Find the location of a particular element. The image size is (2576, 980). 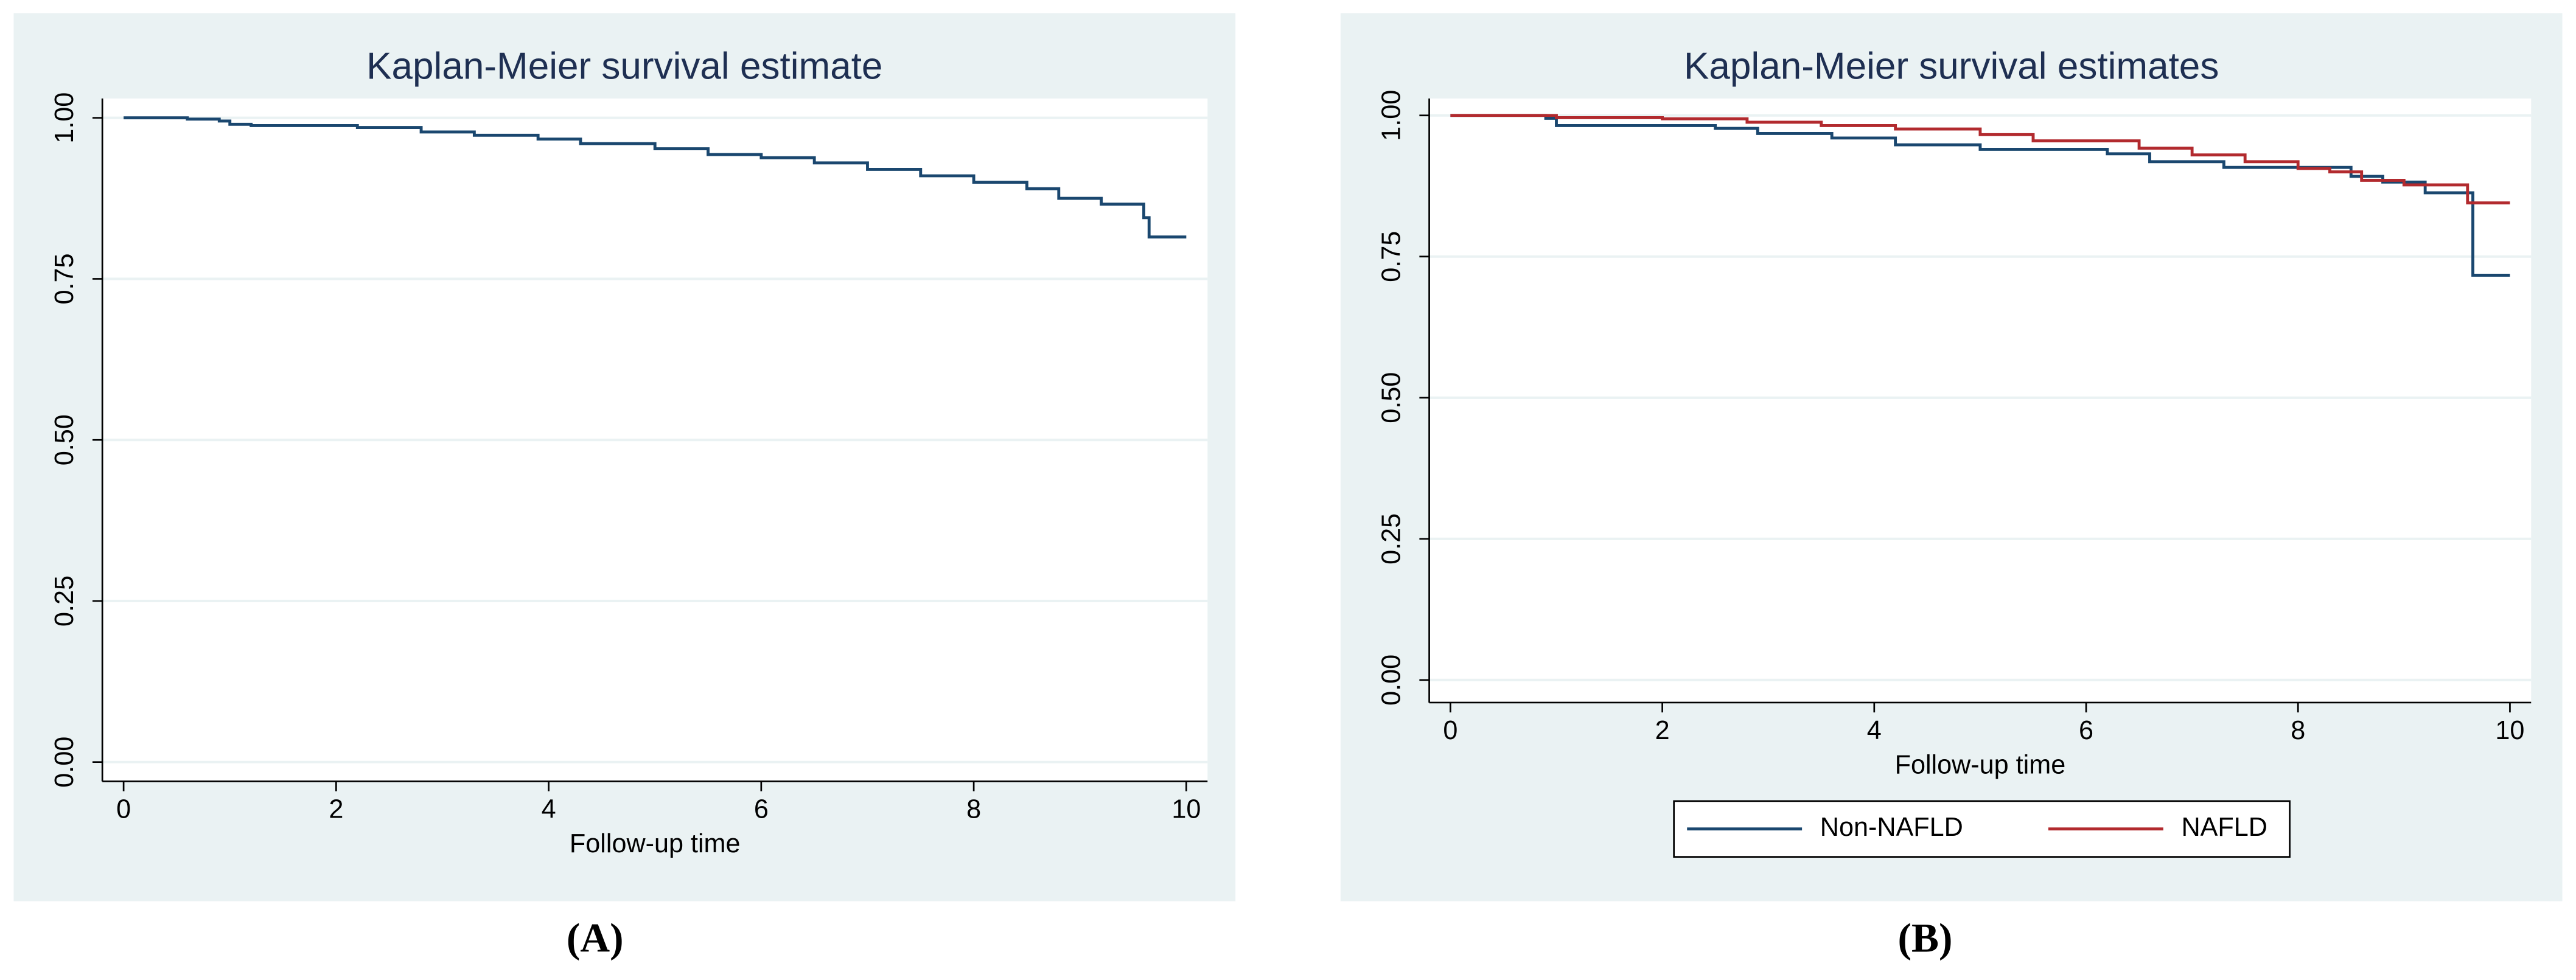

chart-title: Kaplan-Meier survival estimates is located at coordinates (1951, 67).